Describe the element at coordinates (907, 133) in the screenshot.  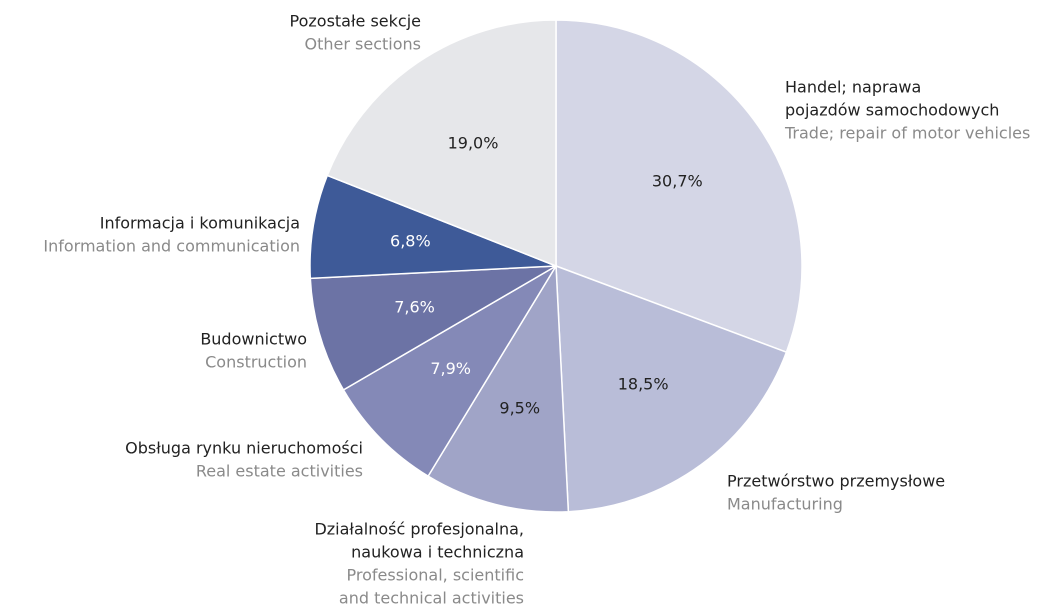
I see `category-label-en: Trade; repair of motor vehicles` at that location.